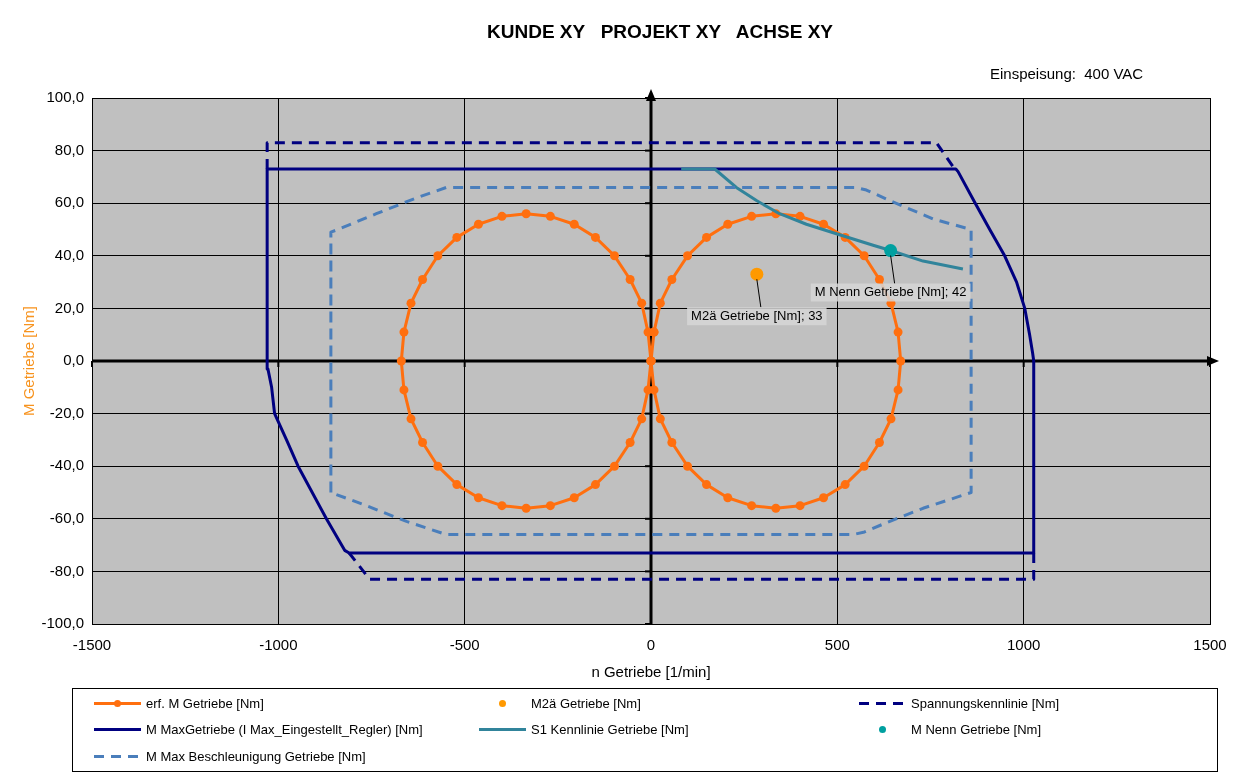 This screenshot has width=1244, height=778. Describe the element at coordinates (69, 149) in the screenshot. I see `y-tick-label: 80,0` at that location.